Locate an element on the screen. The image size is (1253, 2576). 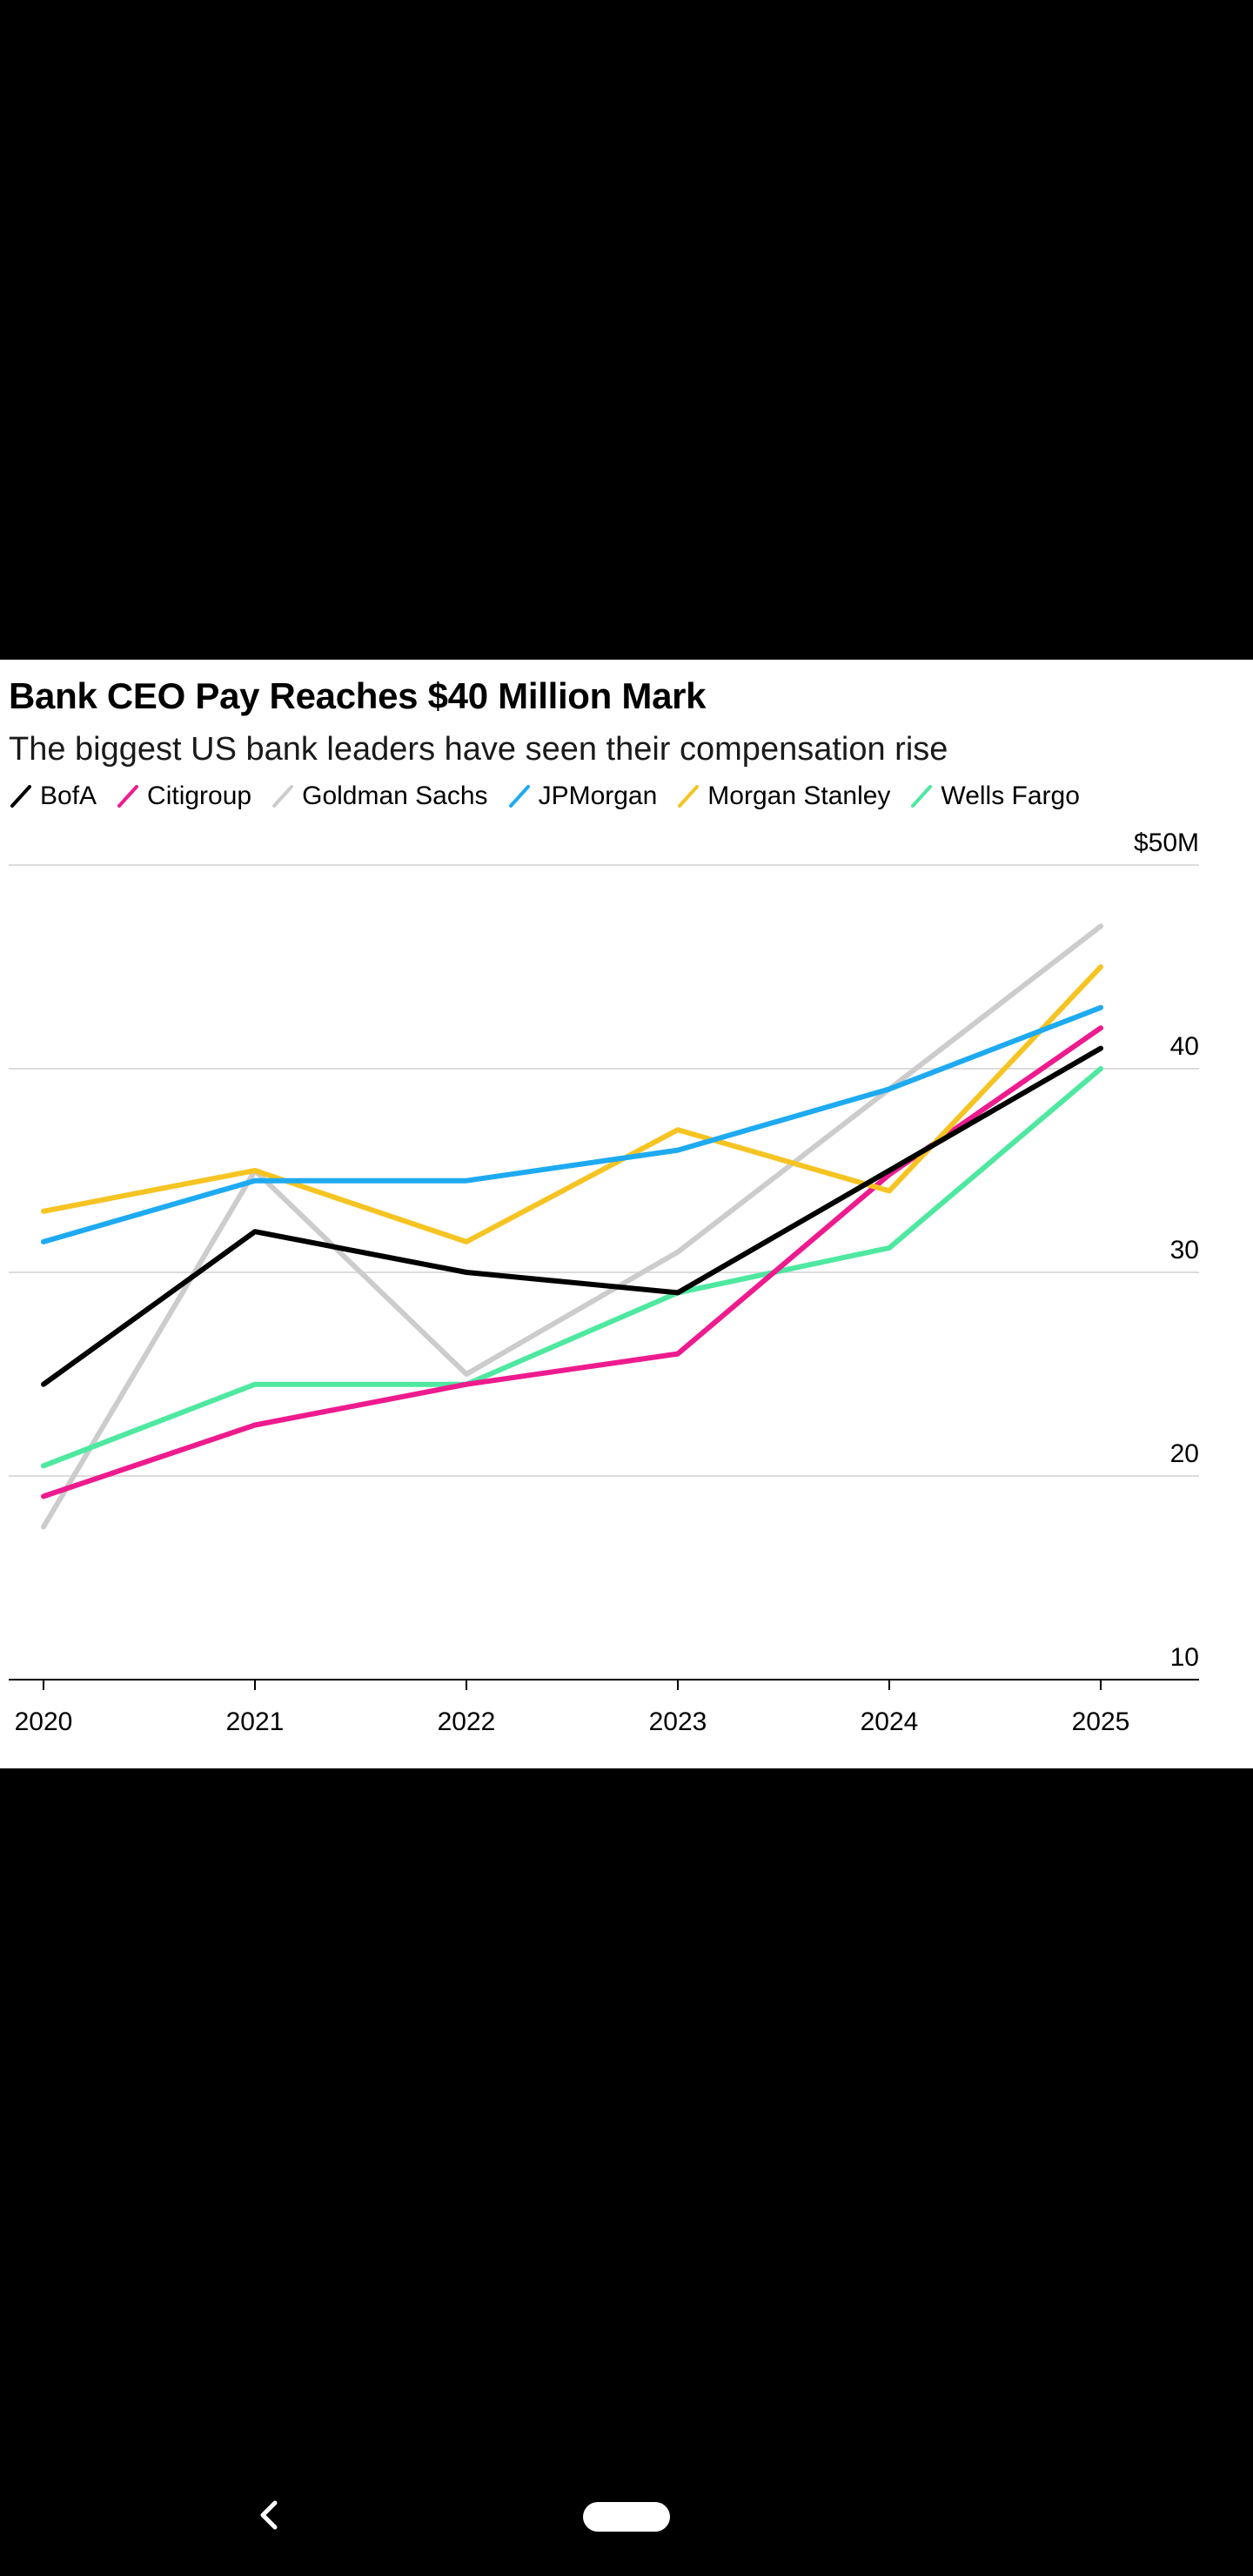
y-tick-label-10: 10 is located at coordinates (1184, 1658).